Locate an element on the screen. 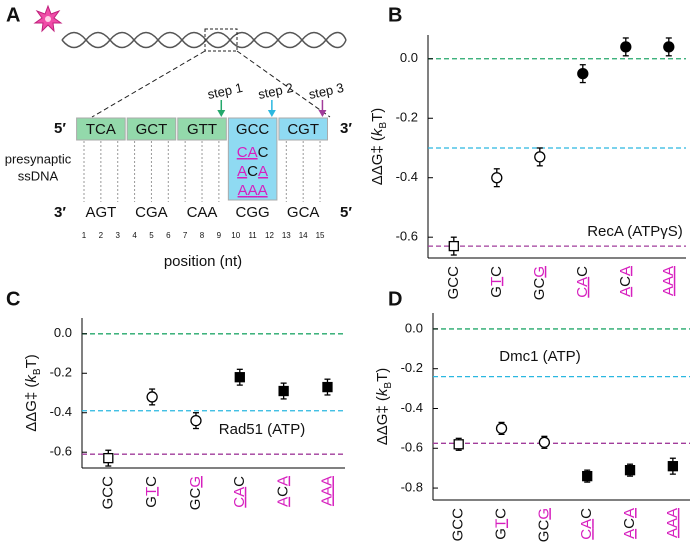 The width and height of the screenshot is (694, 547). x-axis-label: position (nt) is located at coordinates (203, 261).